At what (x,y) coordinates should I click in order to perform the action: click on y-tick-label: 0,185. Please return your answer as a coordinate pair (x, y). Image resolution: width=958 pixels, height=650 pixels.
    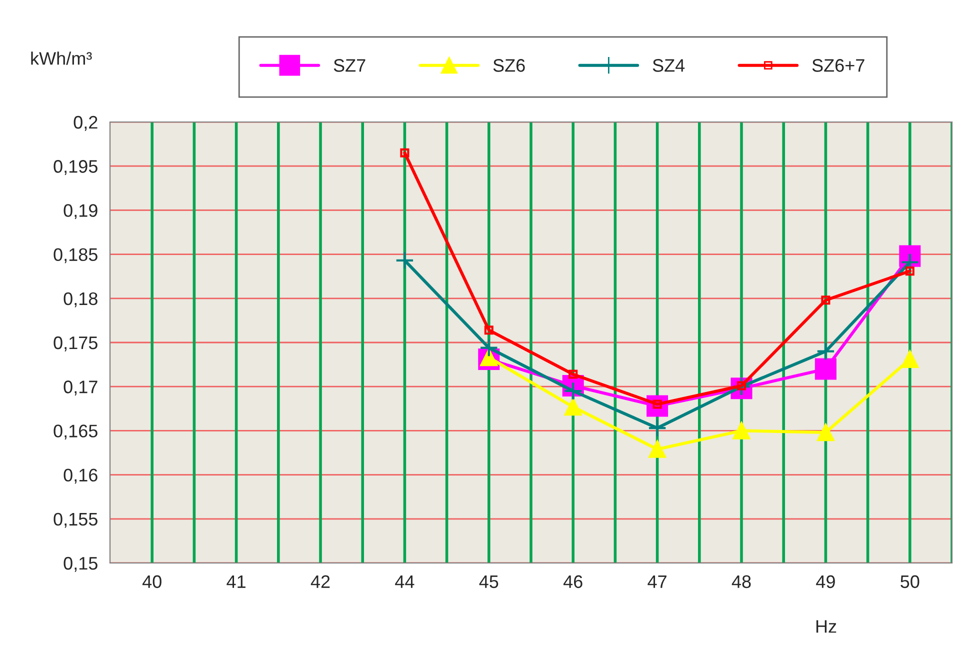
    Looking at the image, I should click on (76, 256).